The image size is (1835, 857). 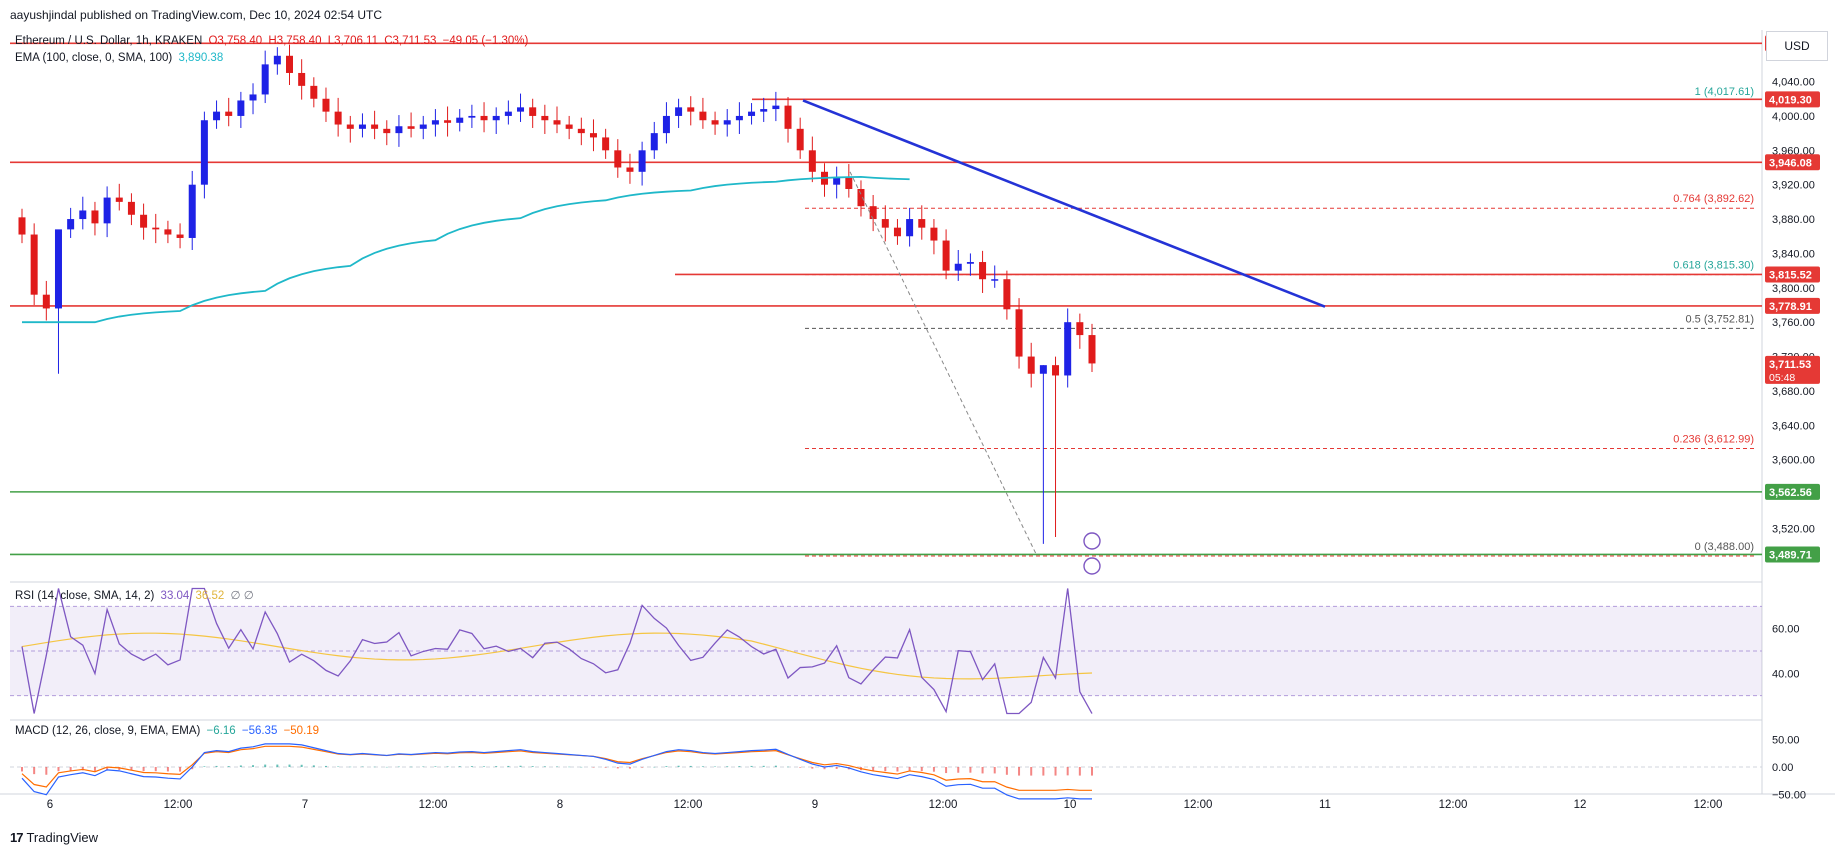 I want to click on currency-button: USD, so click(x=1797, y=46).